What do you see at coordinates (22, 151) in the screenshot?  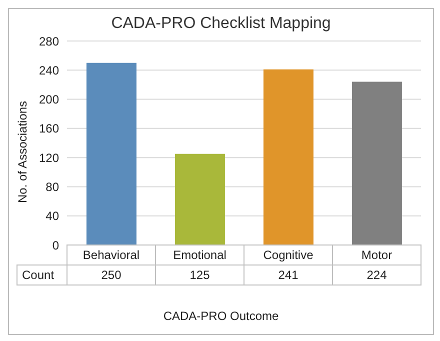 I see `y-axis-title: No. of Associations` at bounding box center [22, 151].